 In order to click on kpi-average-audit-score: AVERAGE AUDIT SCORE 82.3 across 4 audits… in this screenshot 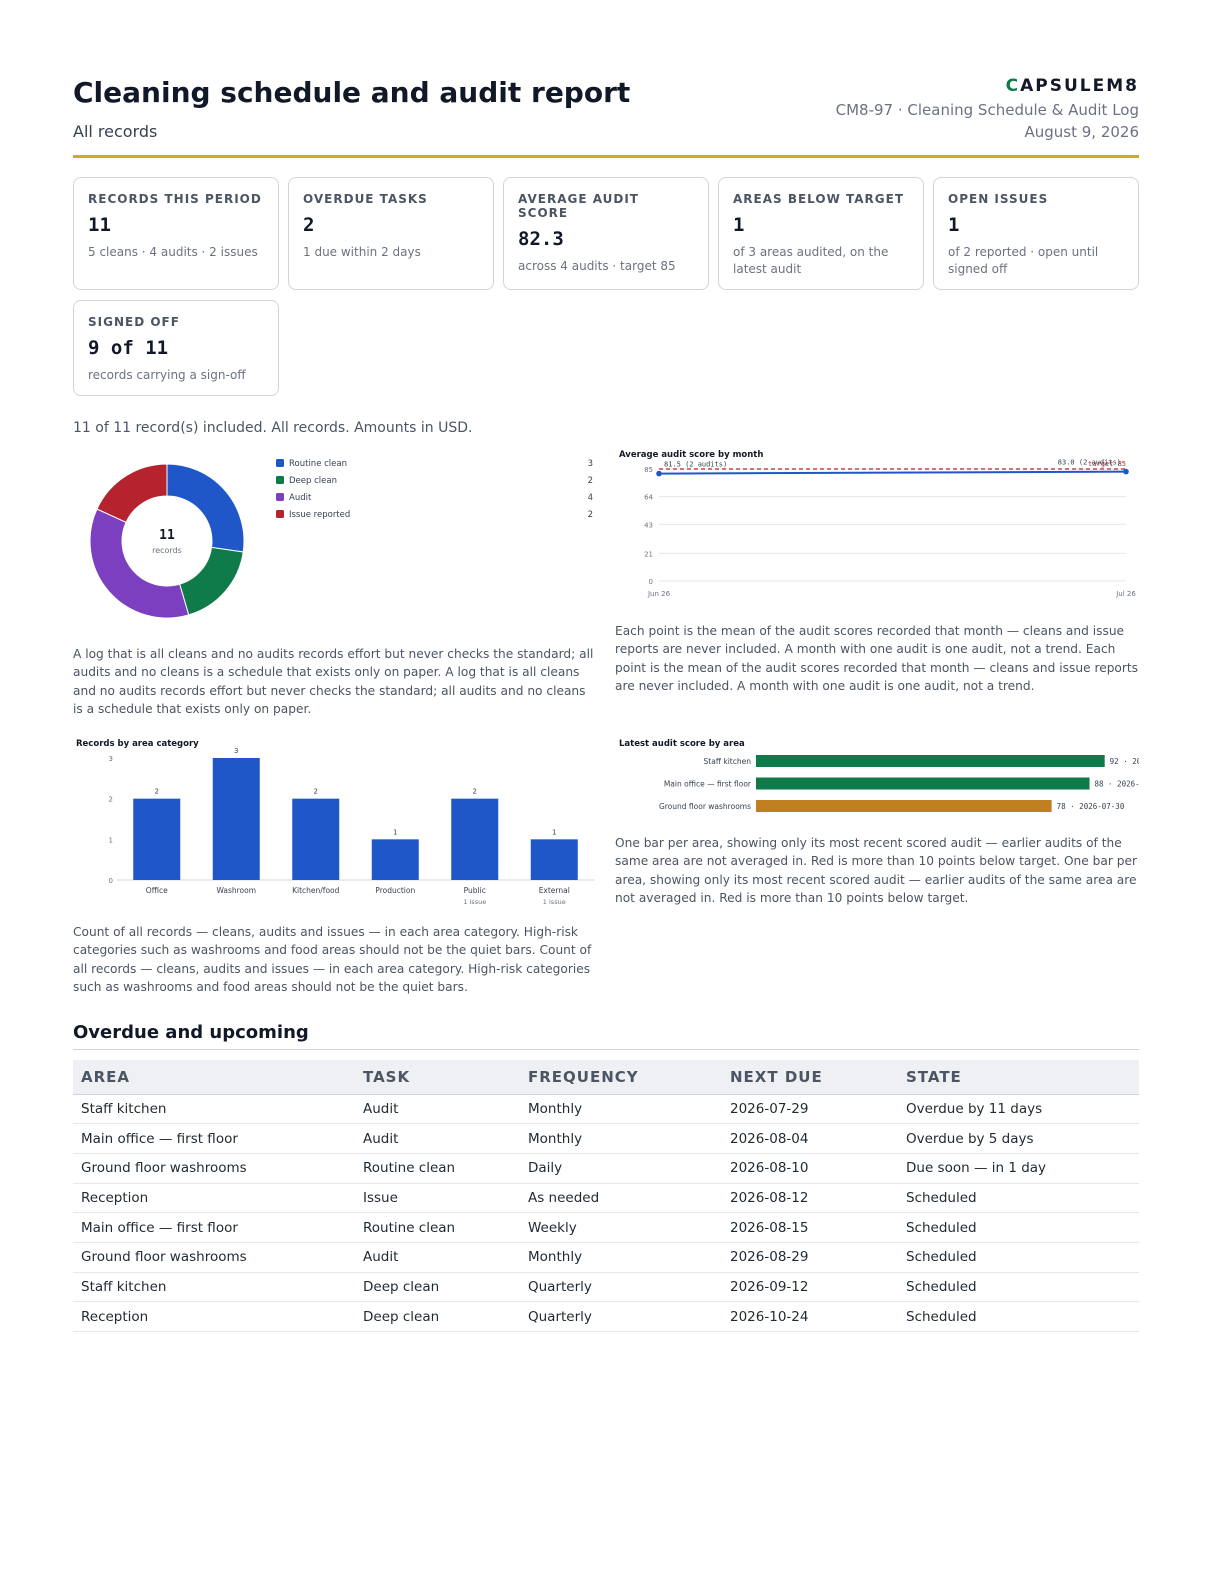, I will do `click(606, 233)`.